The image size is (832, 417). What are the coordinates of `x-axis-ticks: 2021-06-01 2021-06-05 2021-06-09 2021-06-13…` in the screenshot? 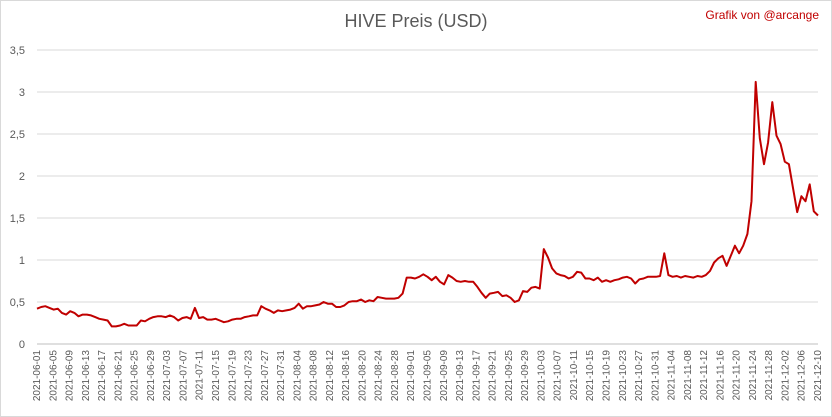 It's located at (428, 376).